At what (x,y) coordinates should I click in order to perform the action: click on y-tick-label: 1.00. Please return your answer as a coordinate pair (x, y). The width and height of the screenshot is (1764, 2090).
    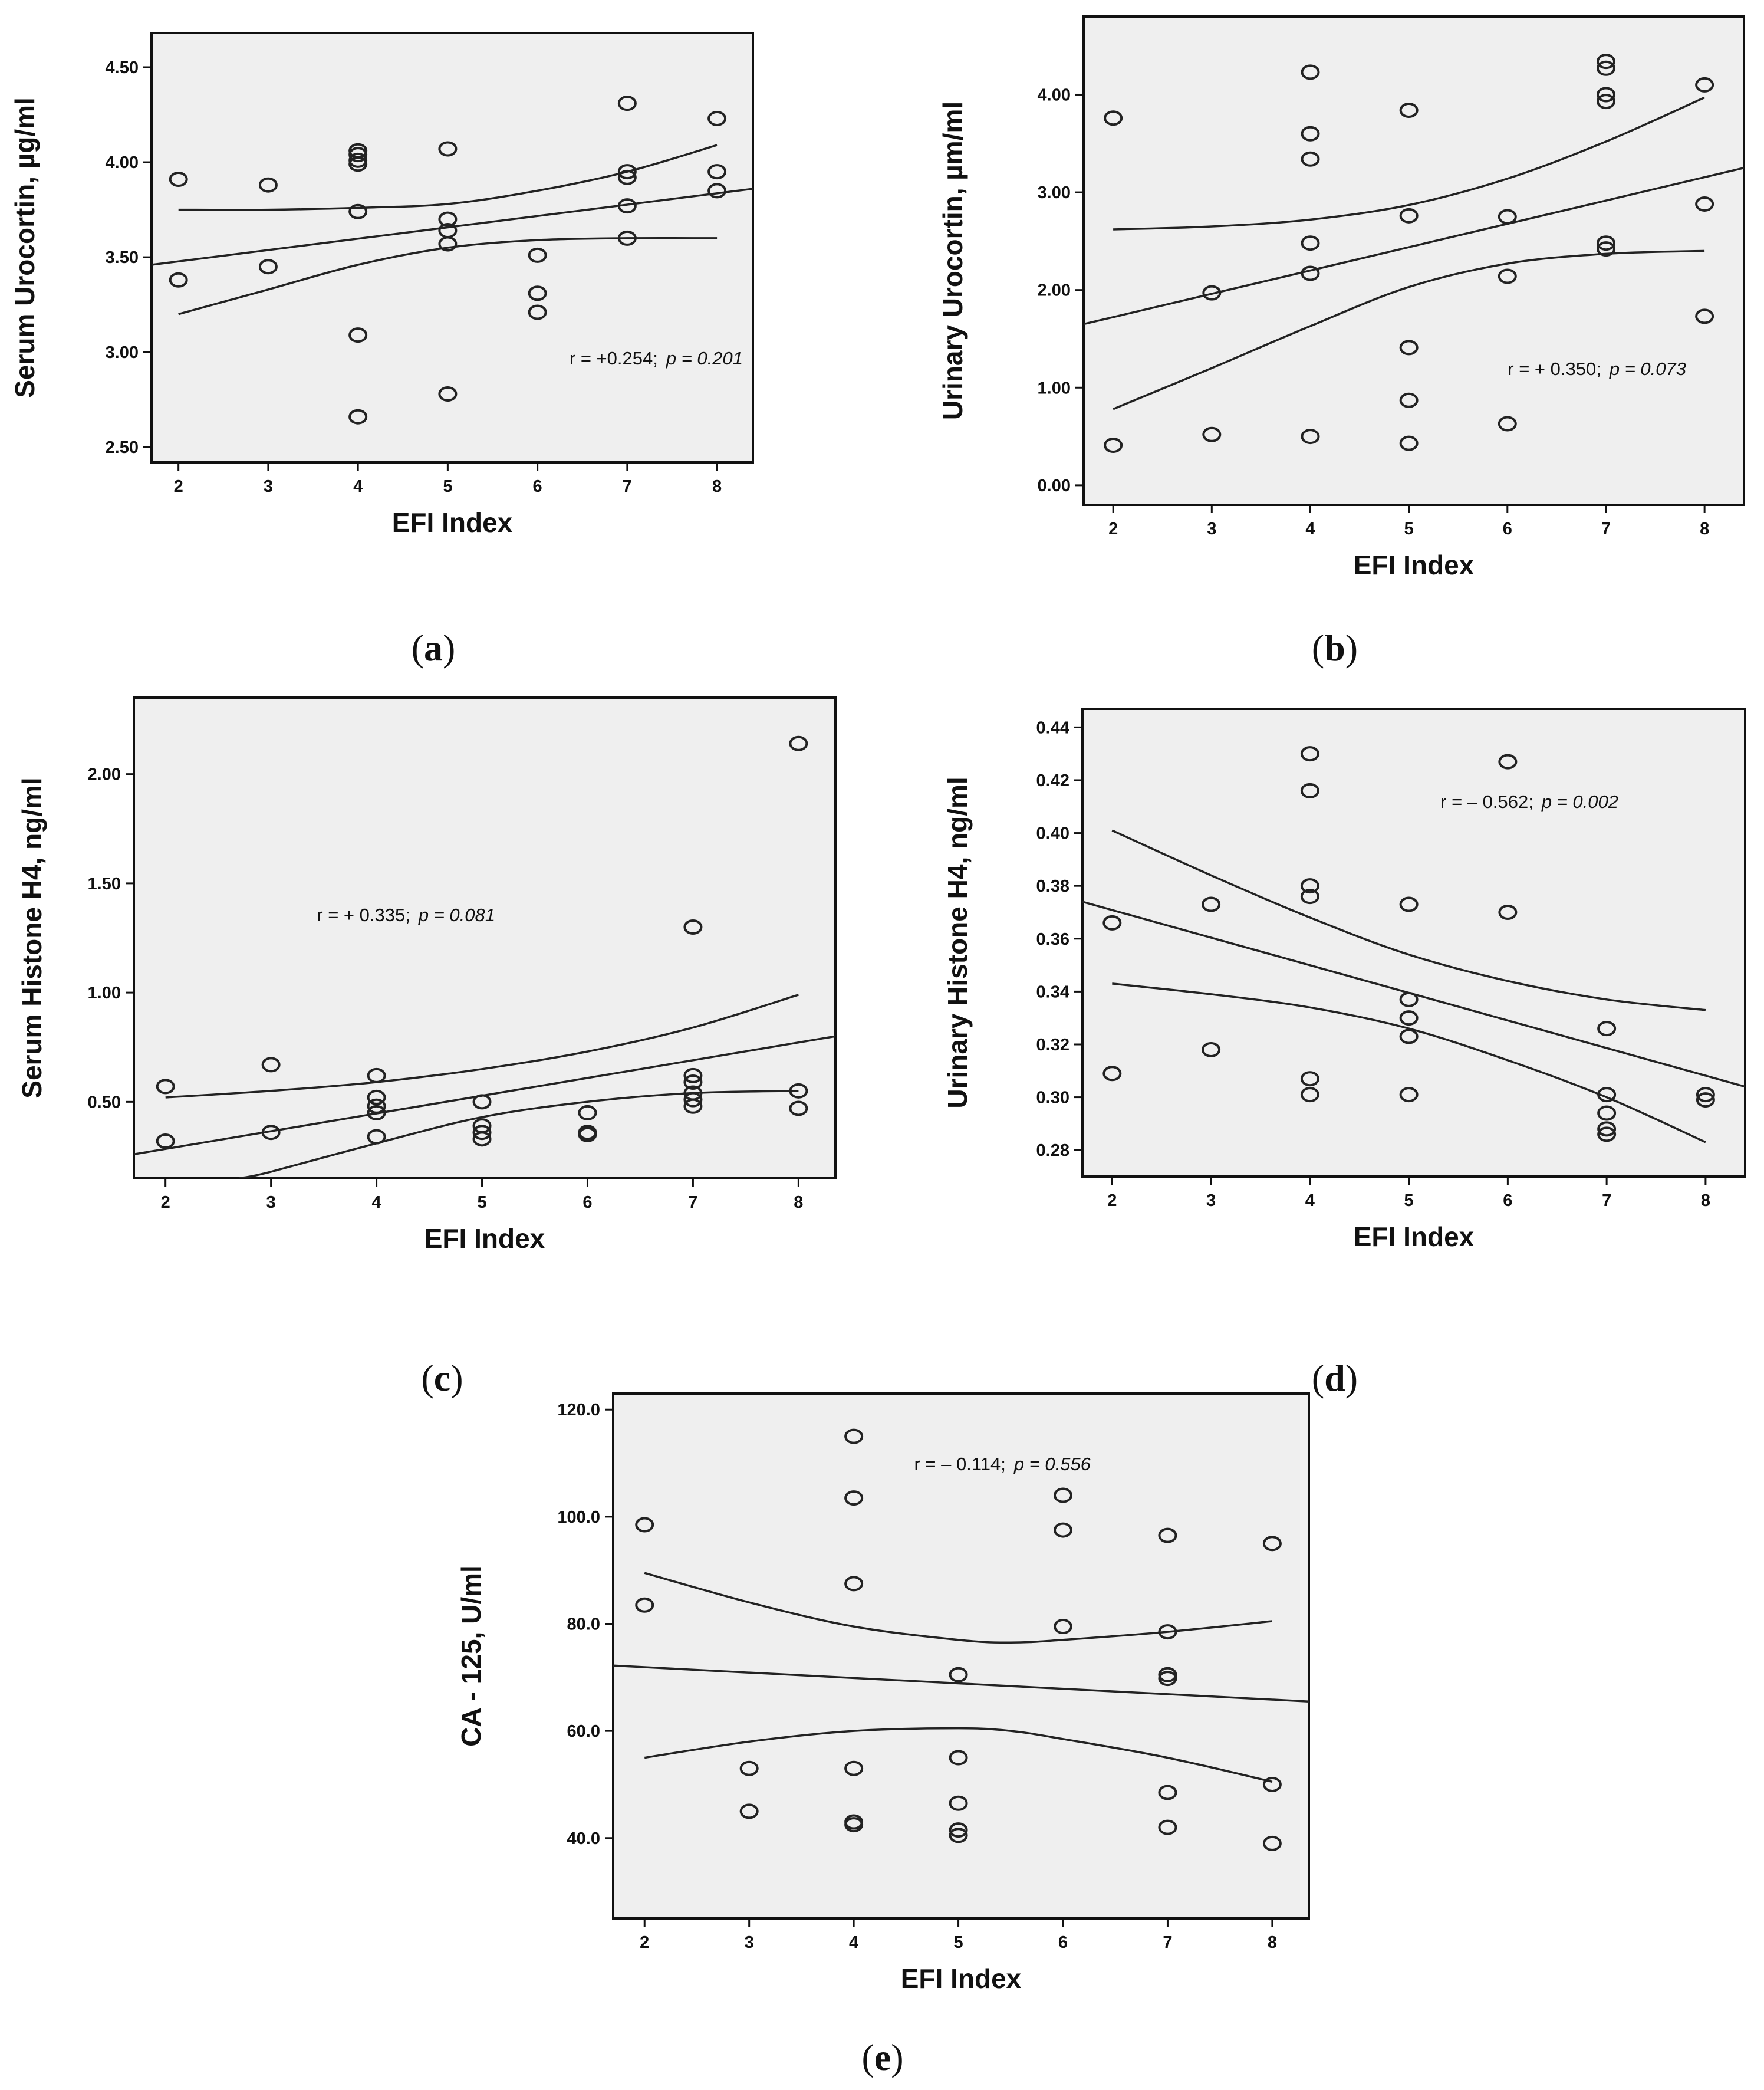
    Looking at the image, I should click on (104, 993).